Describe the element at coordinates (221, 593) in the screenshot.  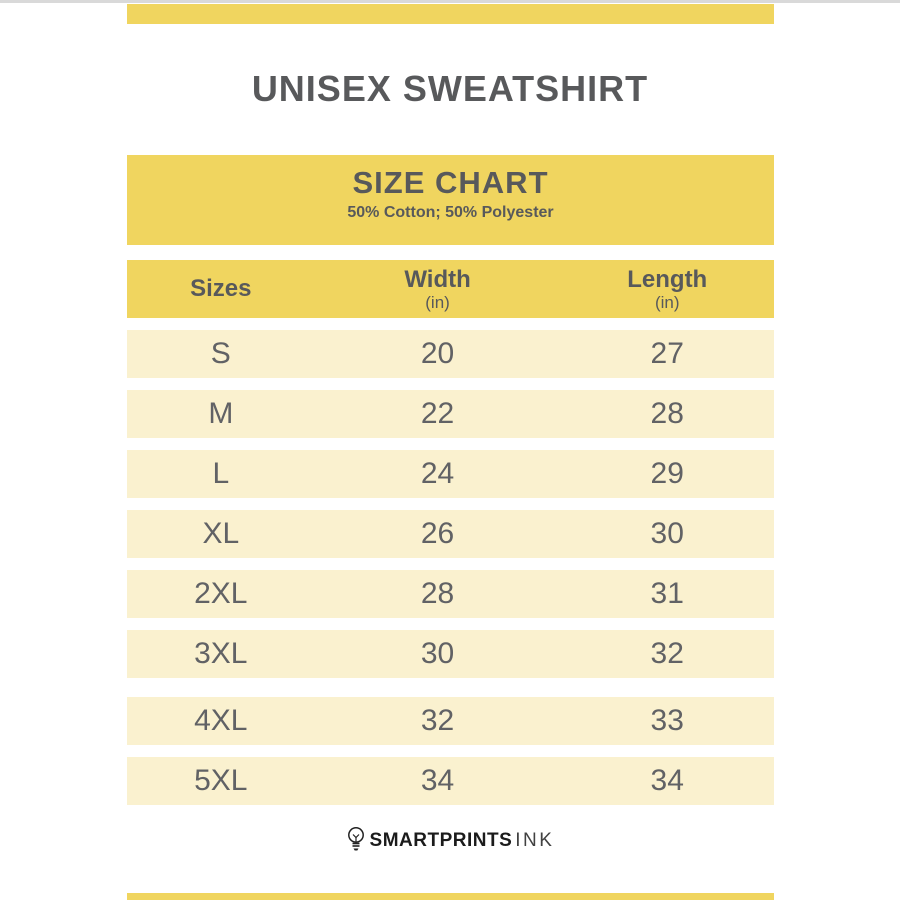
I see `cell-size: 2XL` at that location.